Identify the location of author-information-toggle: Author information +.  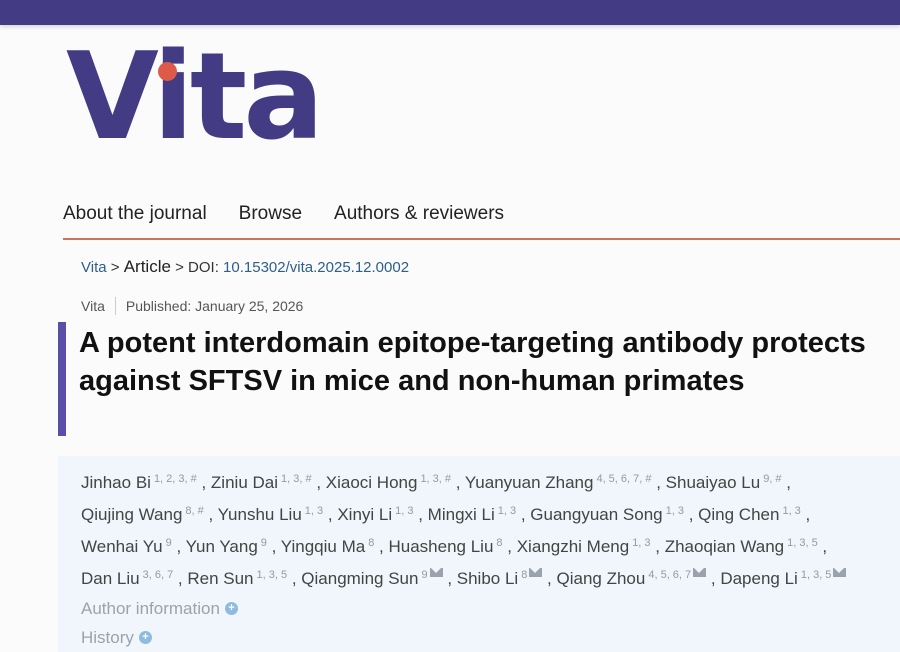
(490, 608).